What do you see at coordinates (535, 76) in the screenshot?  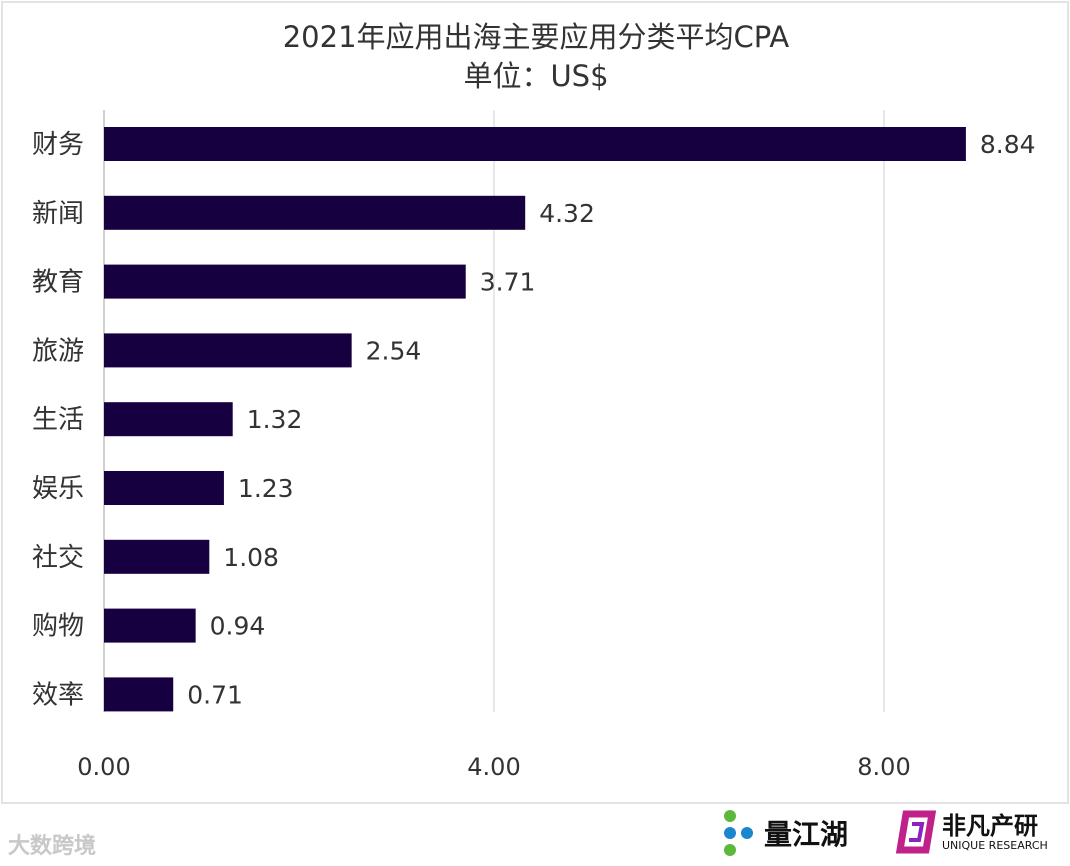 I see `chart-subtitle: 单位：US$` at bounding box center [535, 76].